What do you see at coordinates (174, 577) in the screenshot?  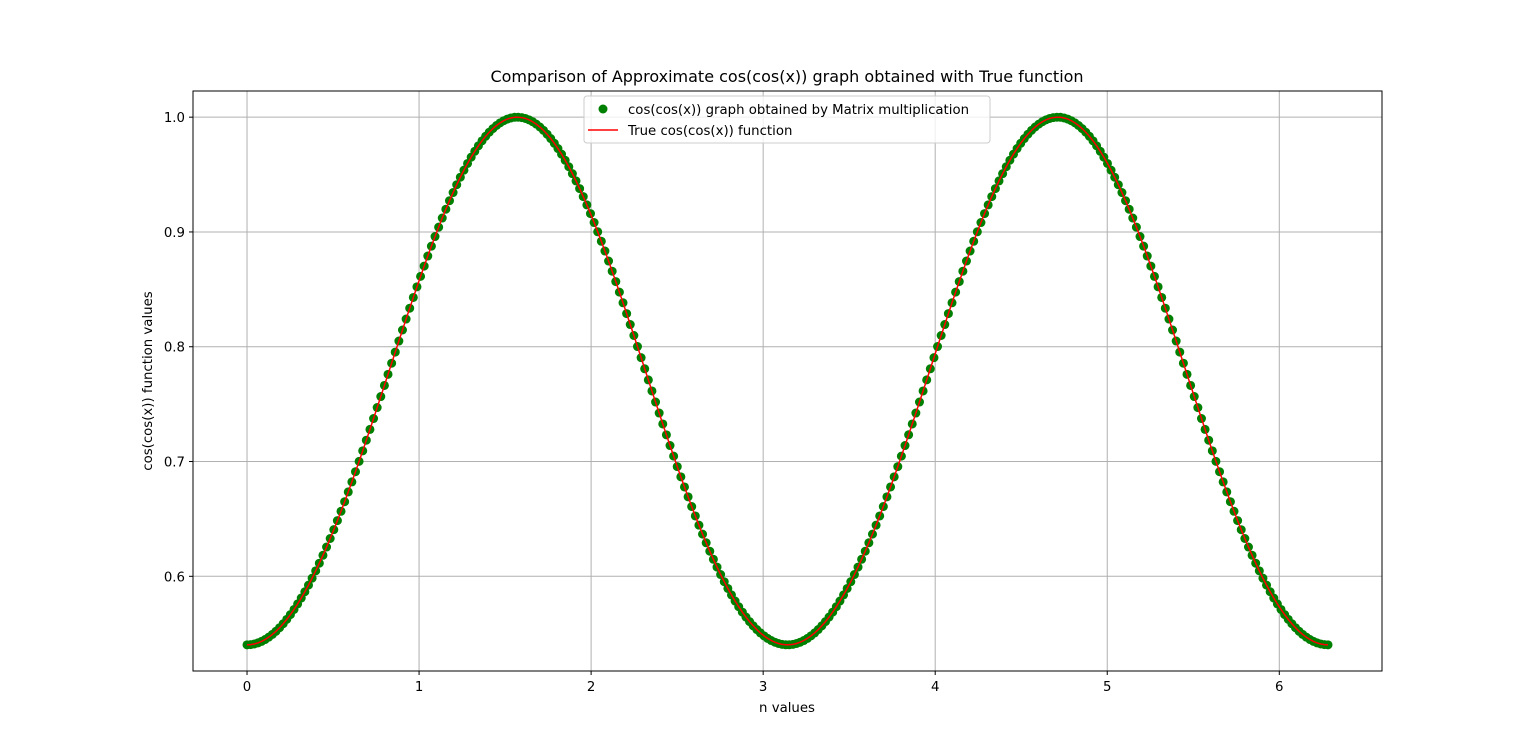 I see `y-tick-label: 0.6` at bounding box center [174, 577].